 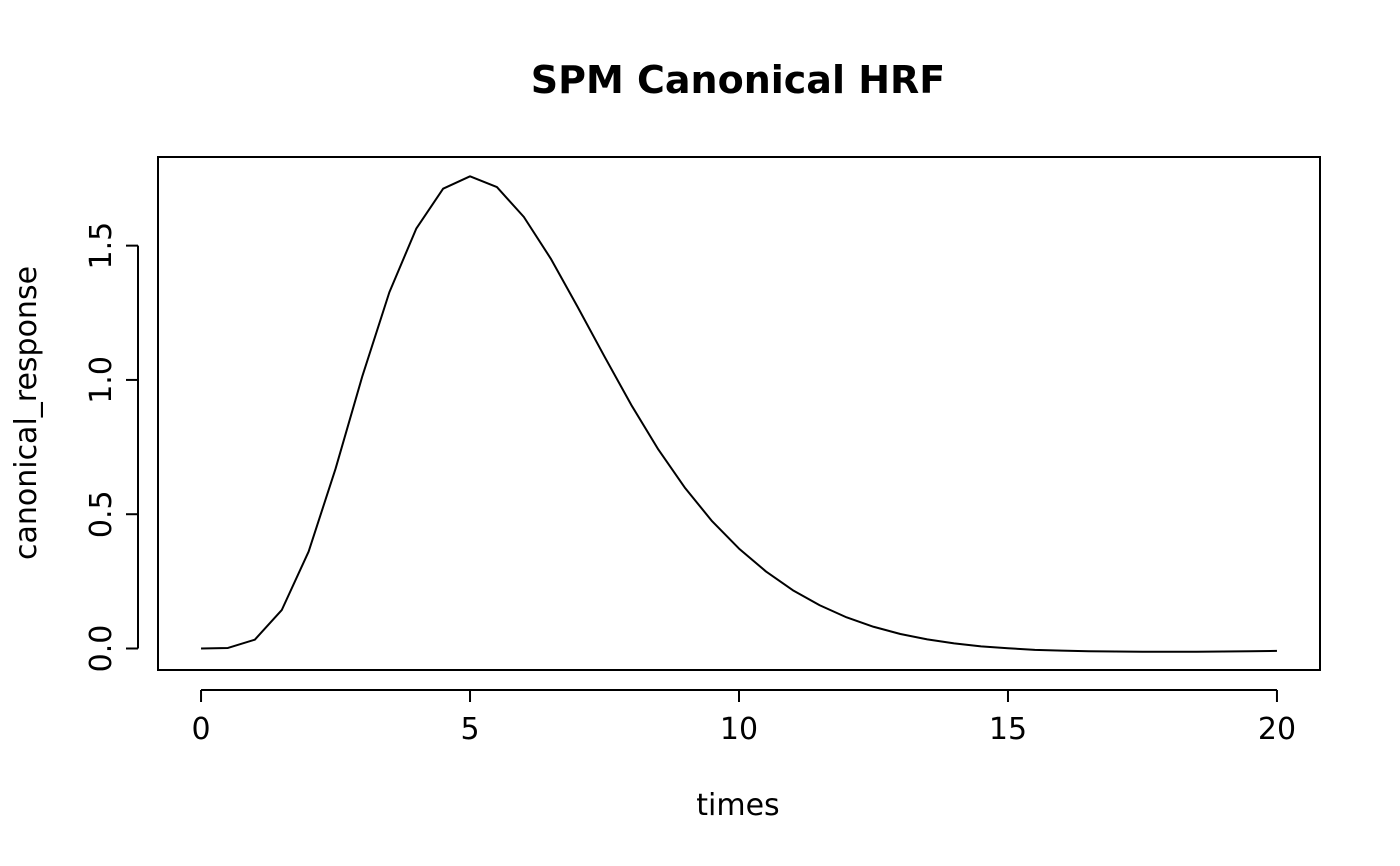 I want to click on chart-title: SPM Canonical HRF, so click(x=738, y=80).